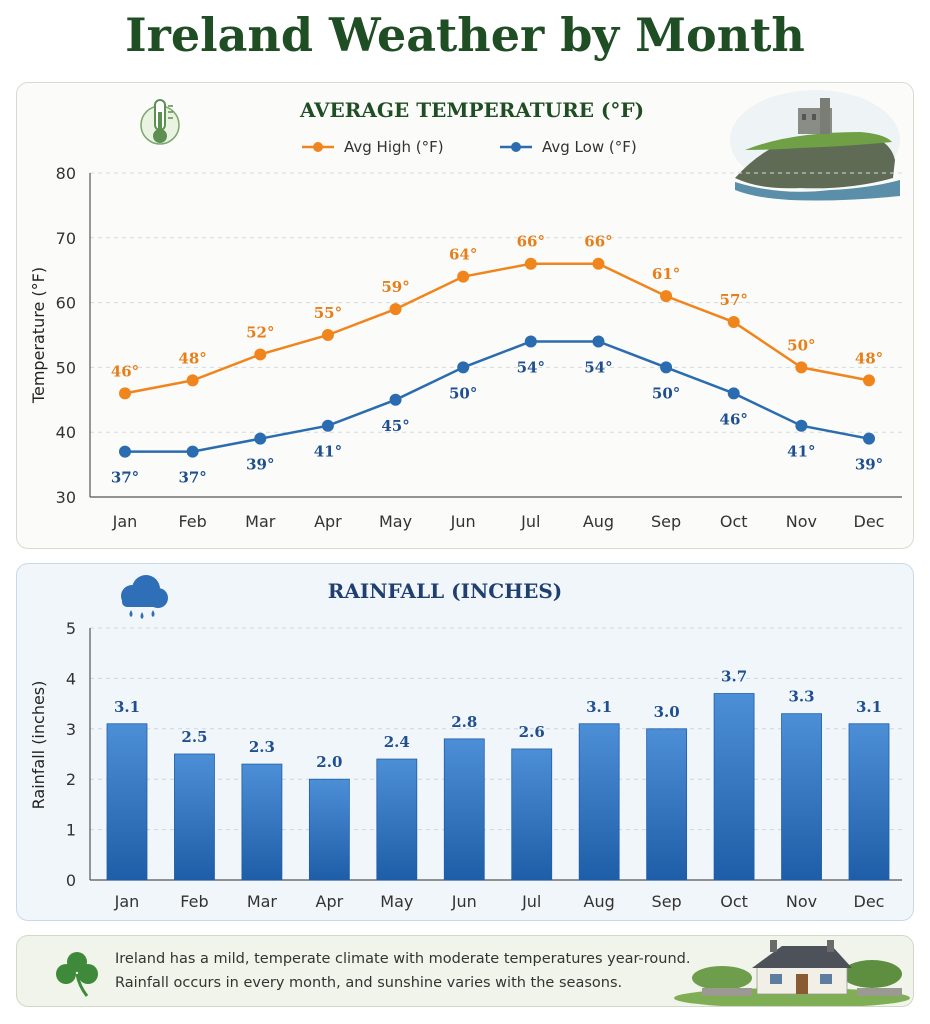 Image resolution: width=930 pixels, height=1024 pixels. I want to click on x-tick-label: Sep, so click(667, 901).